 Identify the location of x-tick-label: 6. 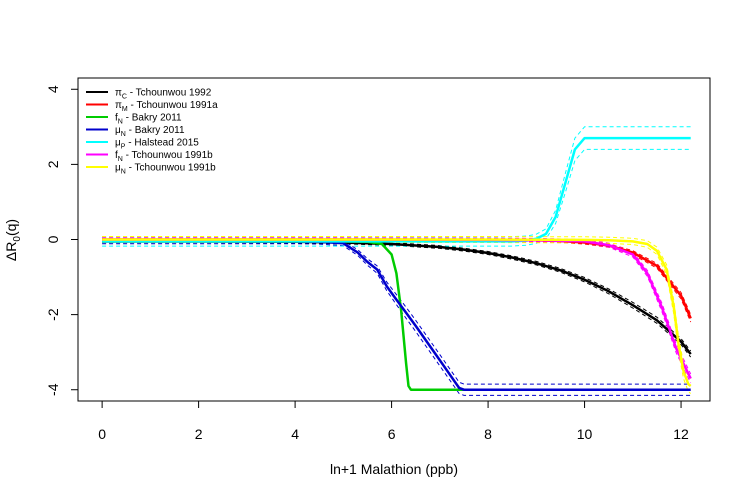
(392, 434).